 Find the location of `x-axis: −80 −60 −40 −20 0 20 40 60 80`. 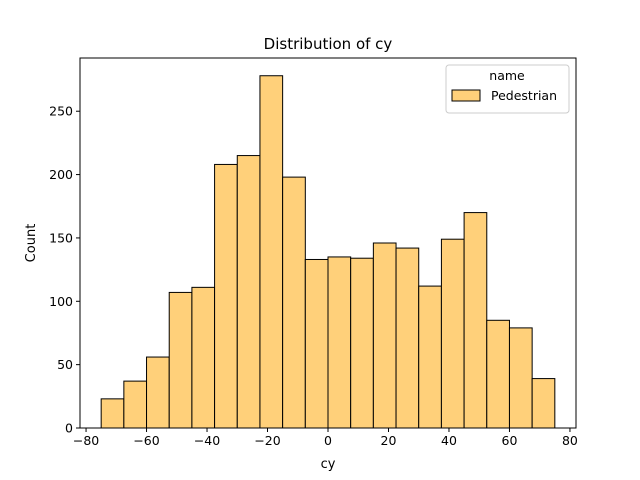

x-axis: −80 −60 −40 −20 0 20 40 60 80 is located at coordinates (325, 438).